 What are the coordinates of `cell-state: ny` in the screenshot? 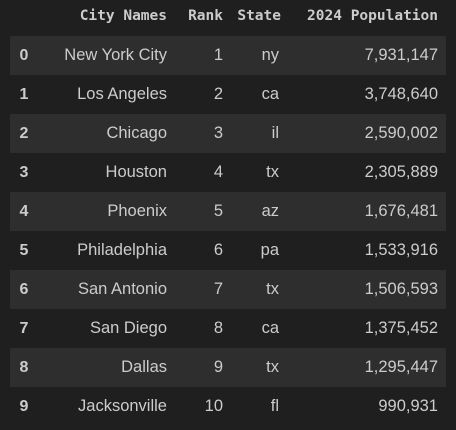 It's located at (270, 55).